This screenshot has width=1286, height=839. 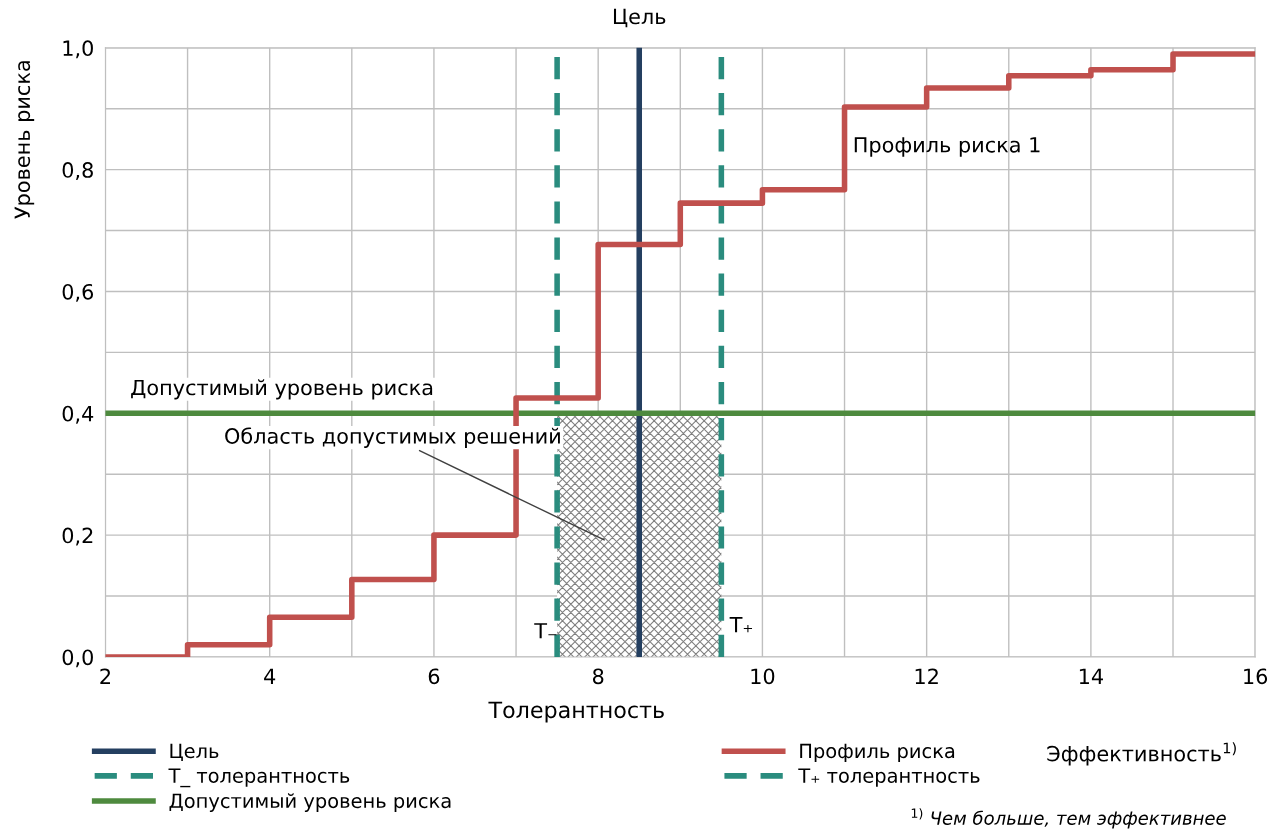 I want to click on y-tick-label: 0,8, so click(x=77, y=171).